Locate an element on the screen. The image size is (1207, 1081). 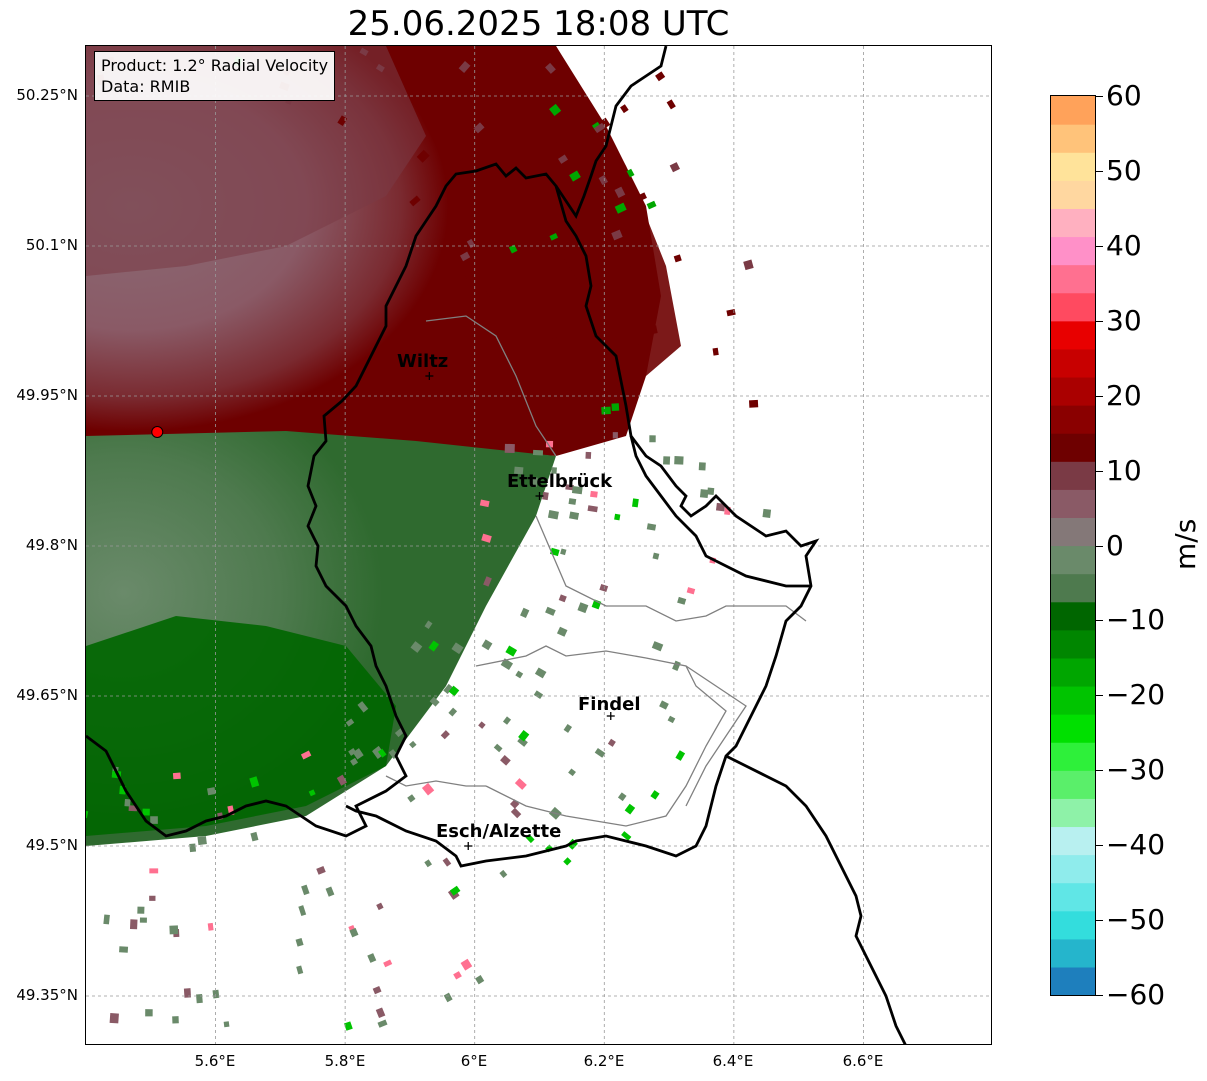
colorbar-tick: 50 is located at coordinates (1124, 170).